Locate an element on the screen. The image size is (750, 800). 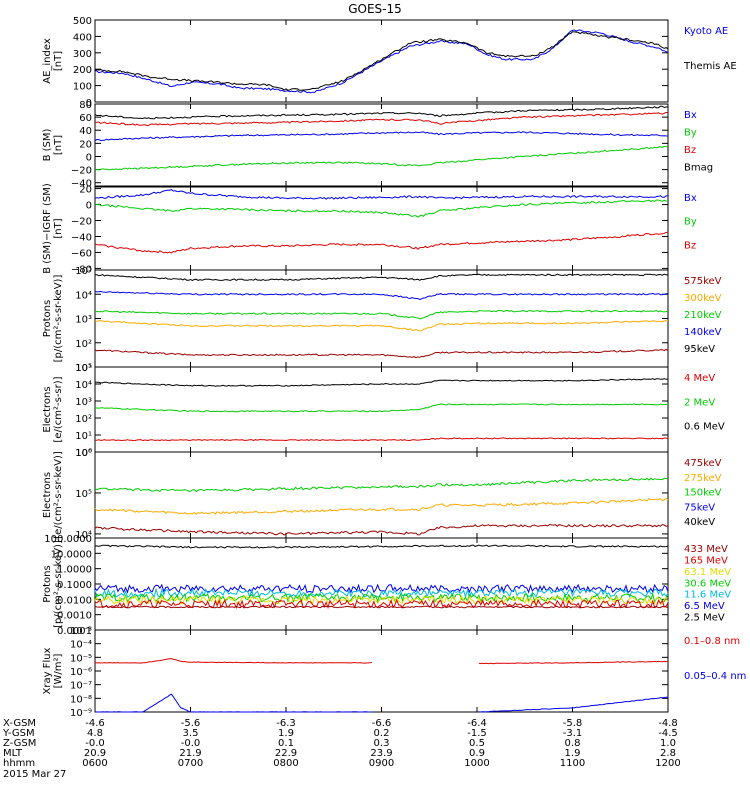
y-axis-label: B (SM) is located at coordinates (47, 144).